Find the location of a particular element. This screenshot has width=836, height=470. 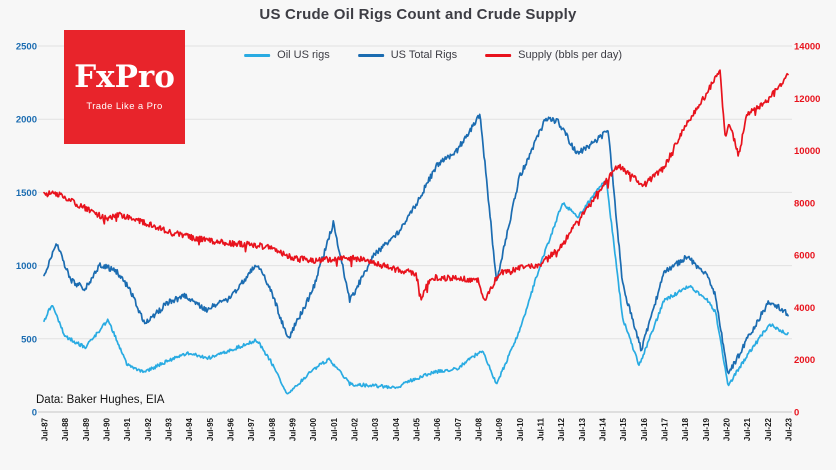

x-axis-tick-label: Jul-03 is located at coordinates (375, 429).